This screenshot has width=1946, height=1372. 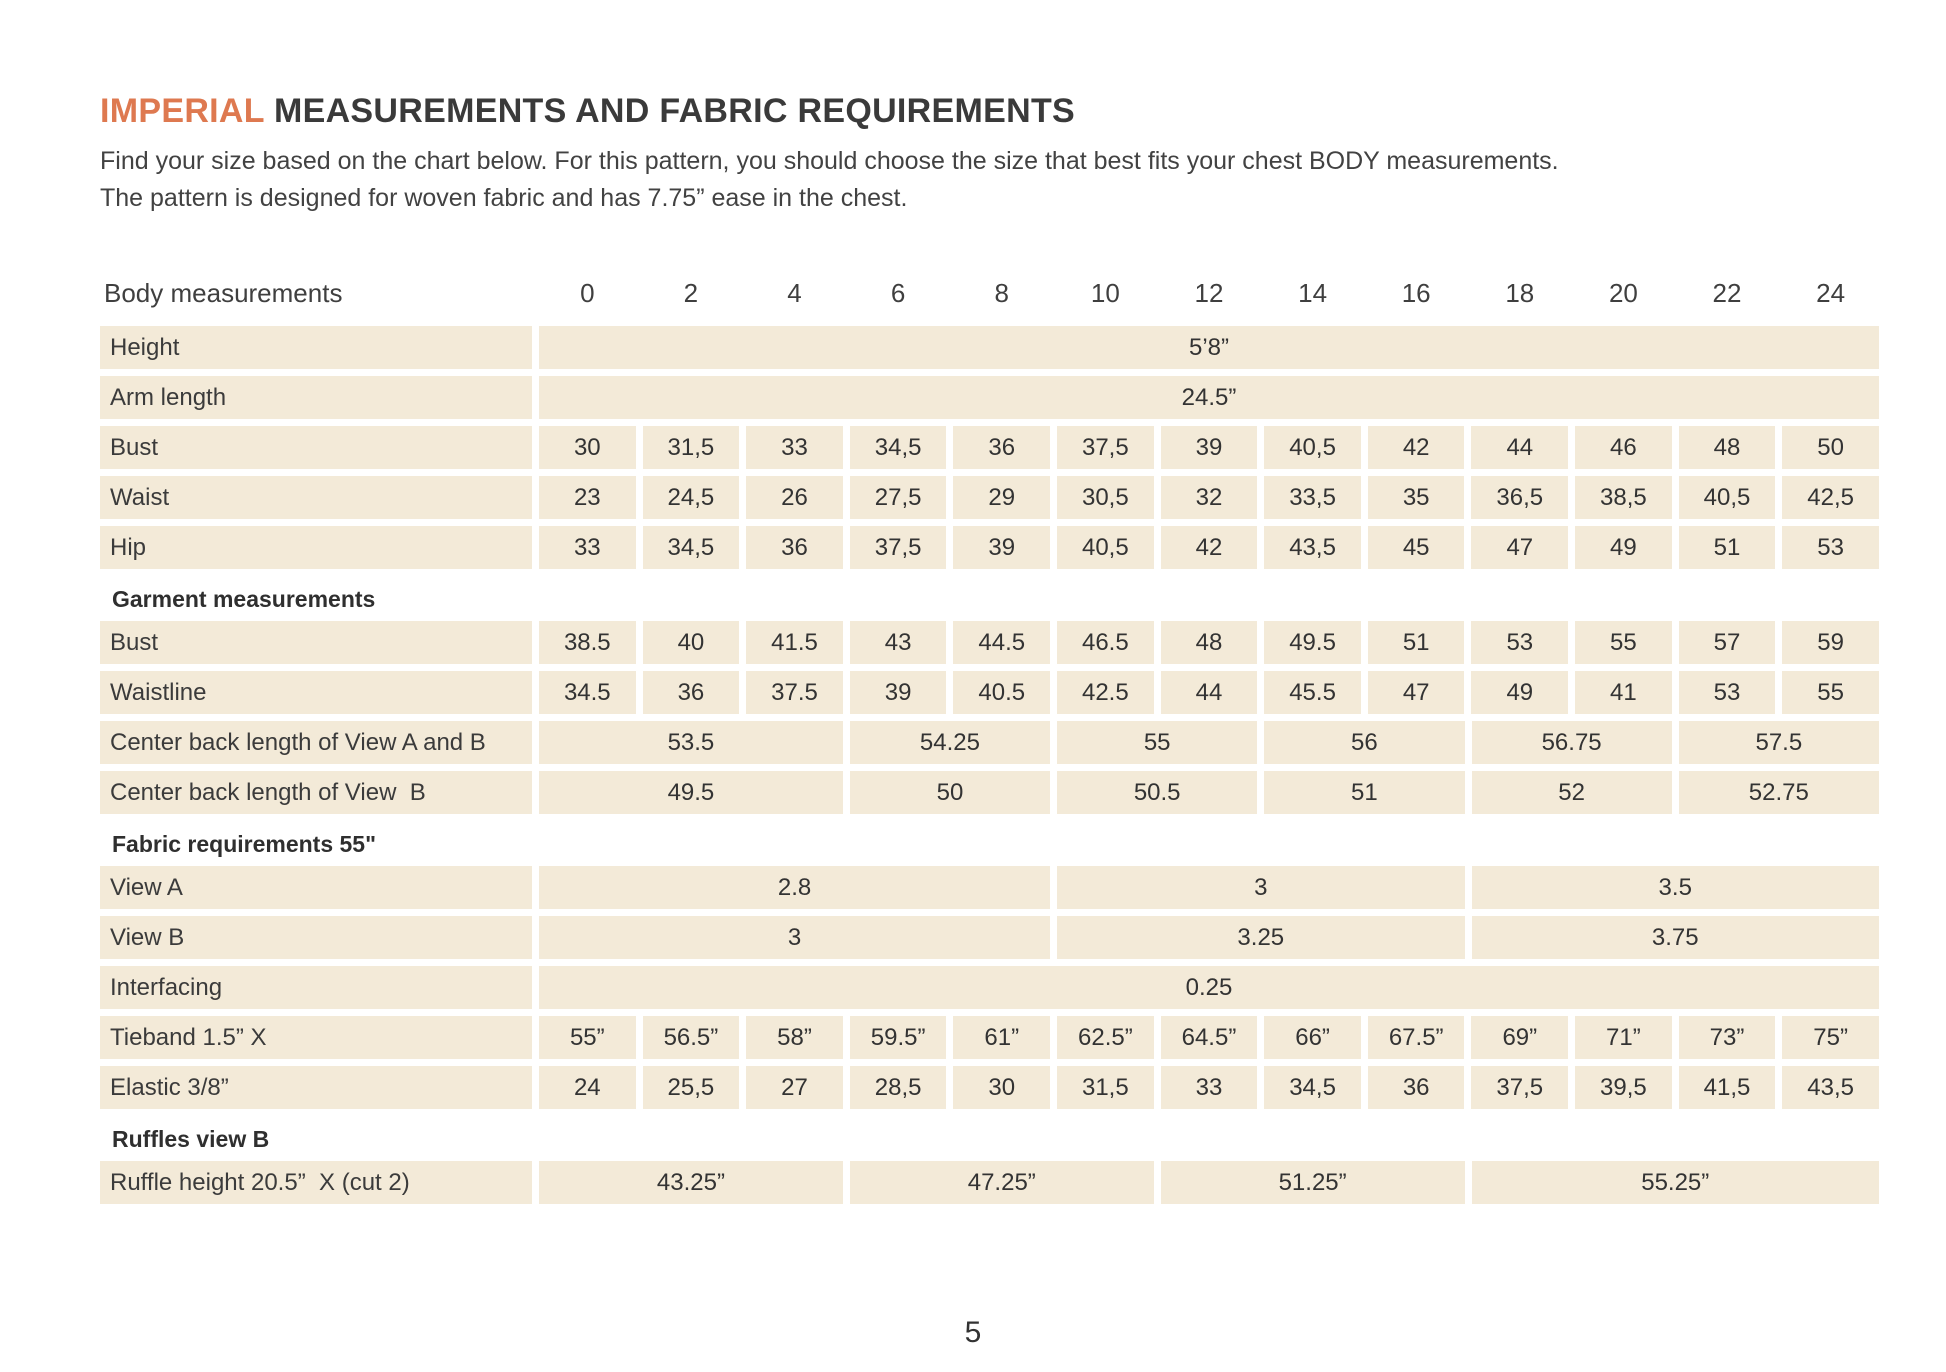 I want to click on value-cell: 58”, so click(x=794, y=1037).